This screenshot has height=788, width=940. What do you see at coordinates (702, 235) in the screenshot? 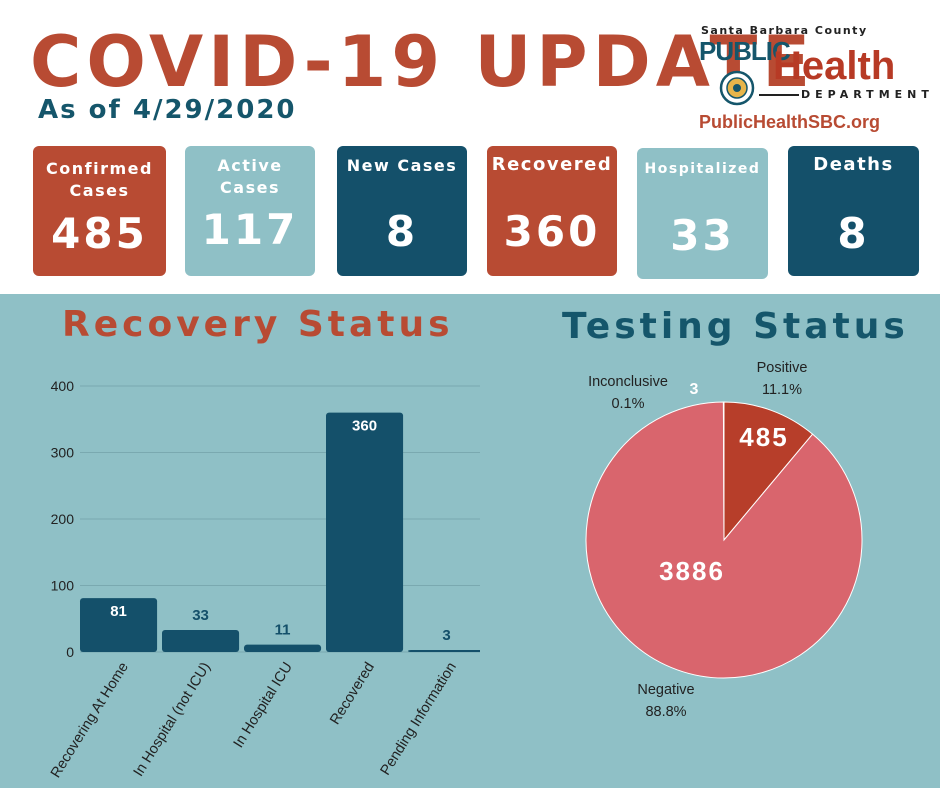
I see `card-value: 33` at bounding box center [702, 235].